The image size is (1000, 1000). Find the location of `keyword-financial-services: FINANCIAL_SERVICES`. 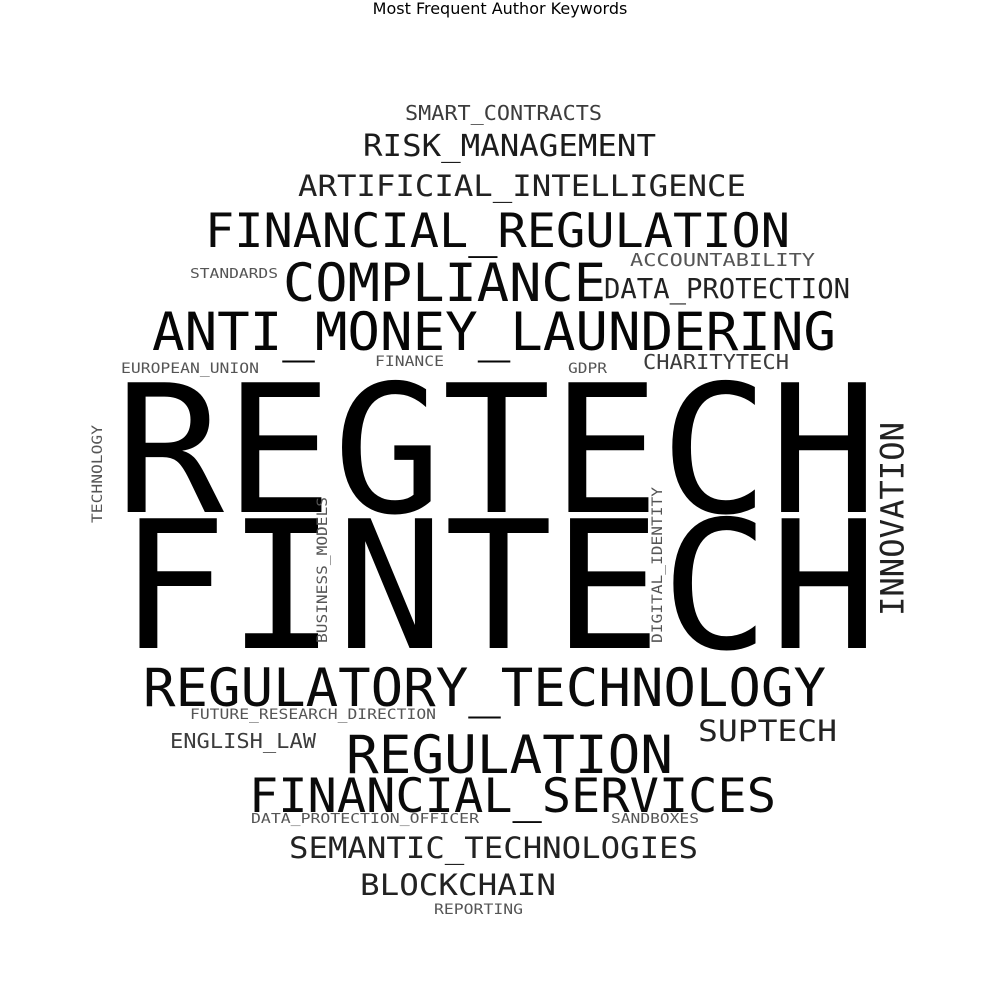

keyword-financial-services: FINANCIAL_SERVICES is located at coordinates (512, 796).